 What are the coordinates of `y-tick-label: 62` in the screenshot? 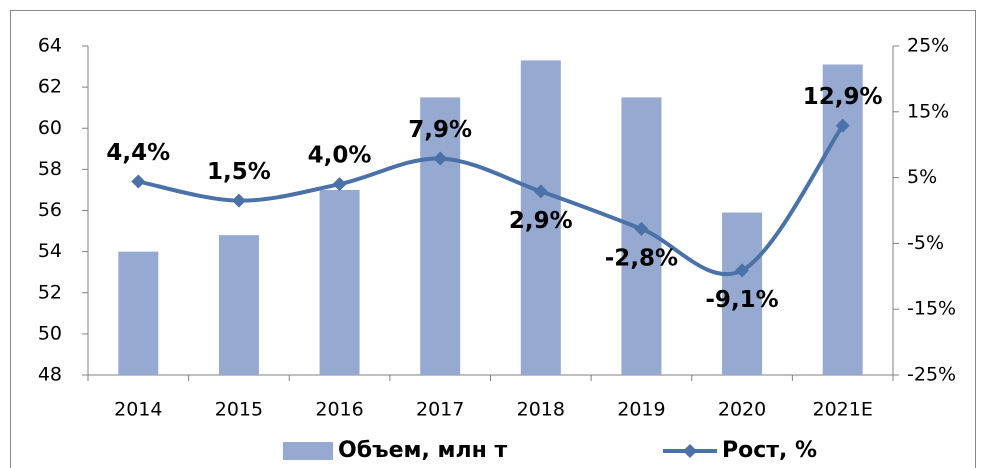 It's located at (50, 87).